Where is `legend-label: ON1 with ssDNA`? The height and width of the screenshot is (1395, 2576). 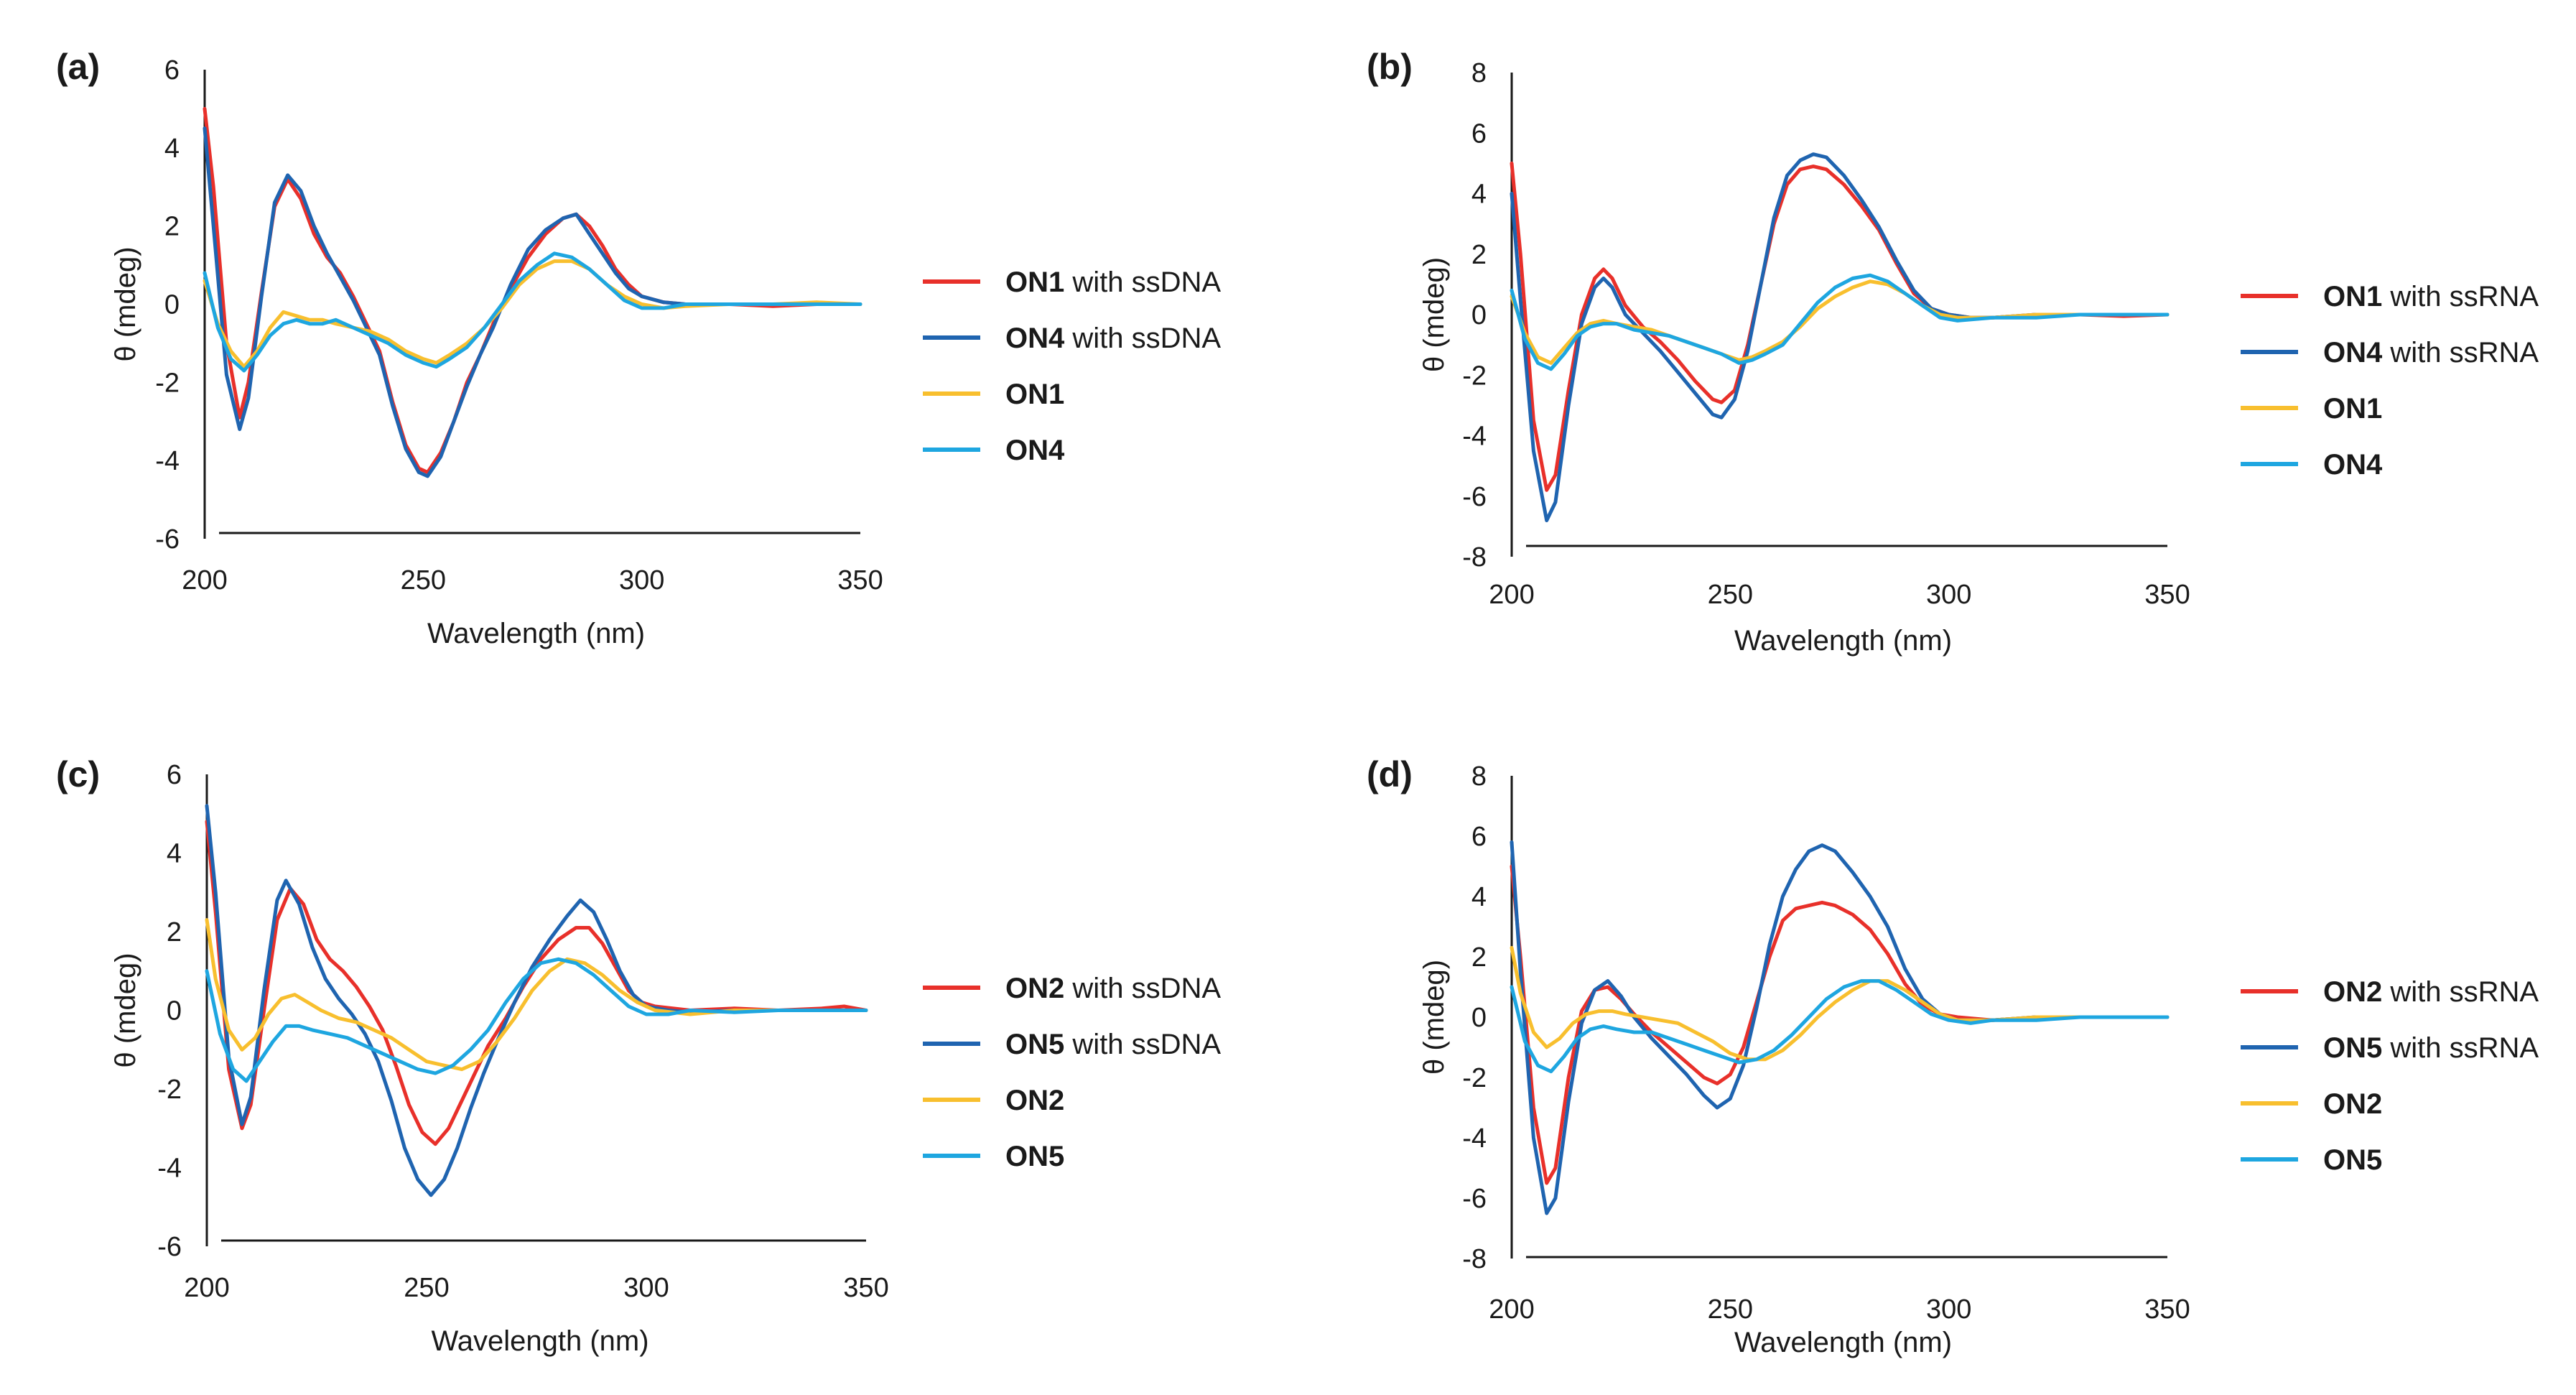
legend-label: ON1 with ssDNA is located at coordinates (1113, 282).